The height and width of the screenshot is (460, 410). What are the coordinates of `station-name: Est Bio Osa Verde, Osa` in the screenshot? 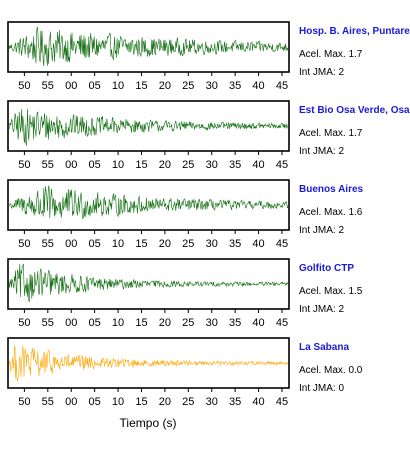 It's located at (354, 110).